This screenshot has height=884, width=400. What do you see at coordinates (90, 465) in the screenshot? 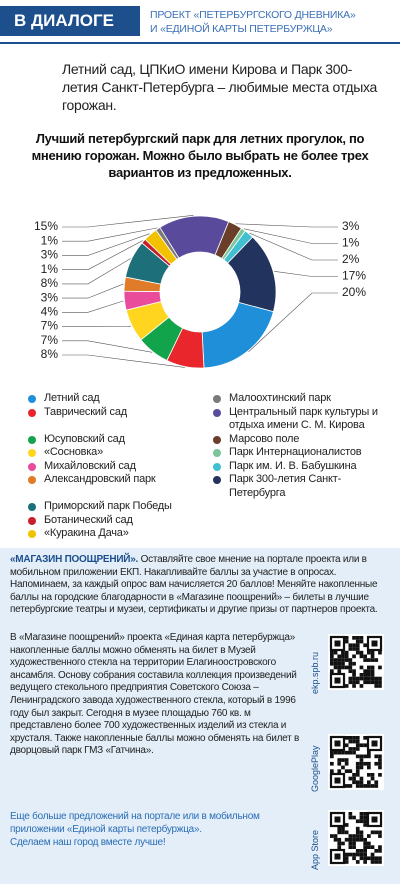
I see `legend-label: Михайловский сад` at bounding box center [90, 465].